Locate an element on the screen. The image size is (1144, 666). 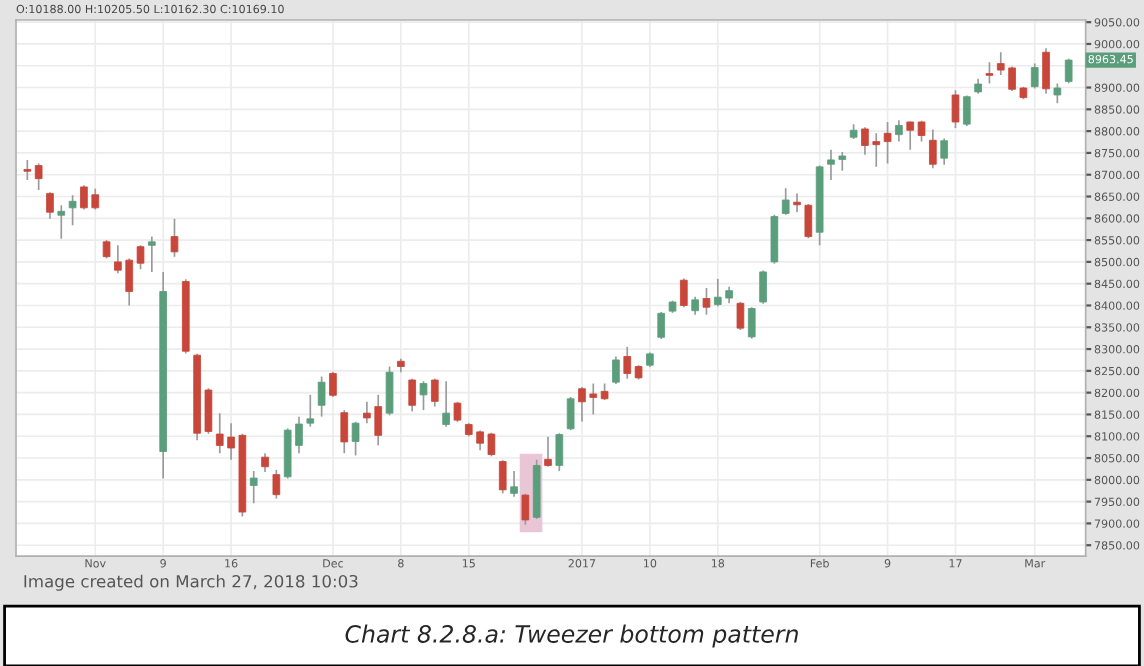
text: Image created on March 27, 2018 10:03 is located at coordinates (191, 582).